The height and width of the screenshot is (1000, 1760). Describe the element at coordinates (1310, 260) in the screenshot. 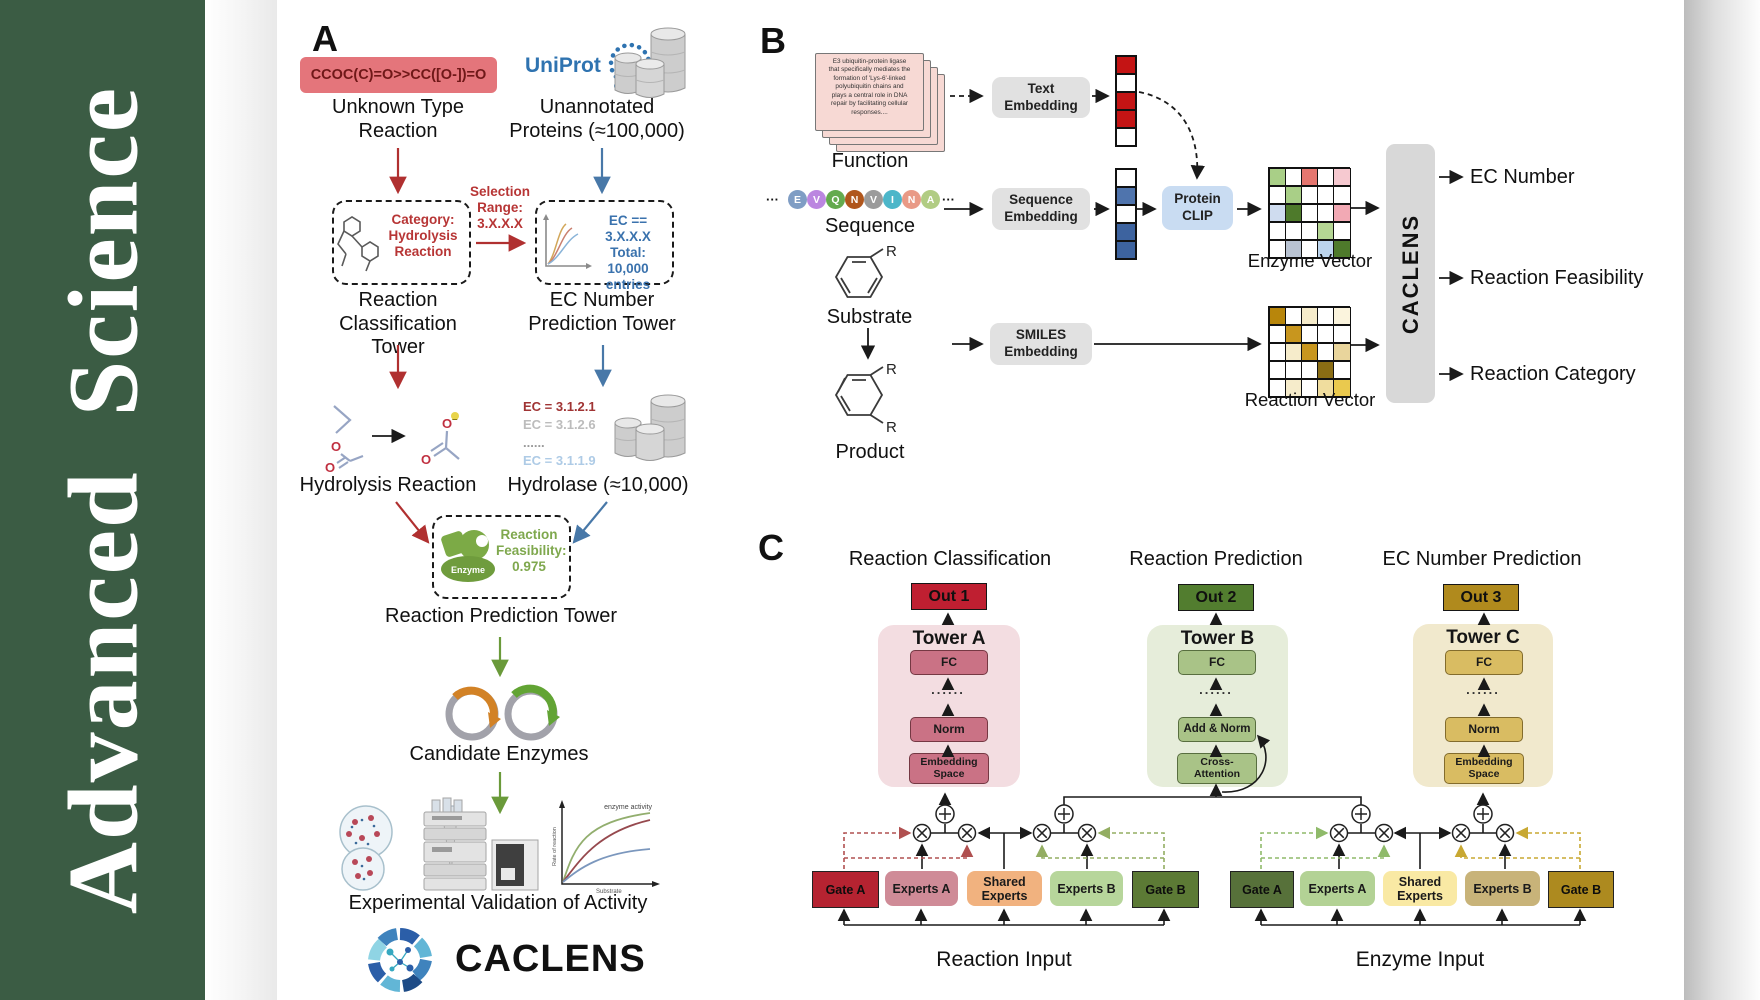

I see `enzyme-vector-label: Enzyme Vector` at that location.